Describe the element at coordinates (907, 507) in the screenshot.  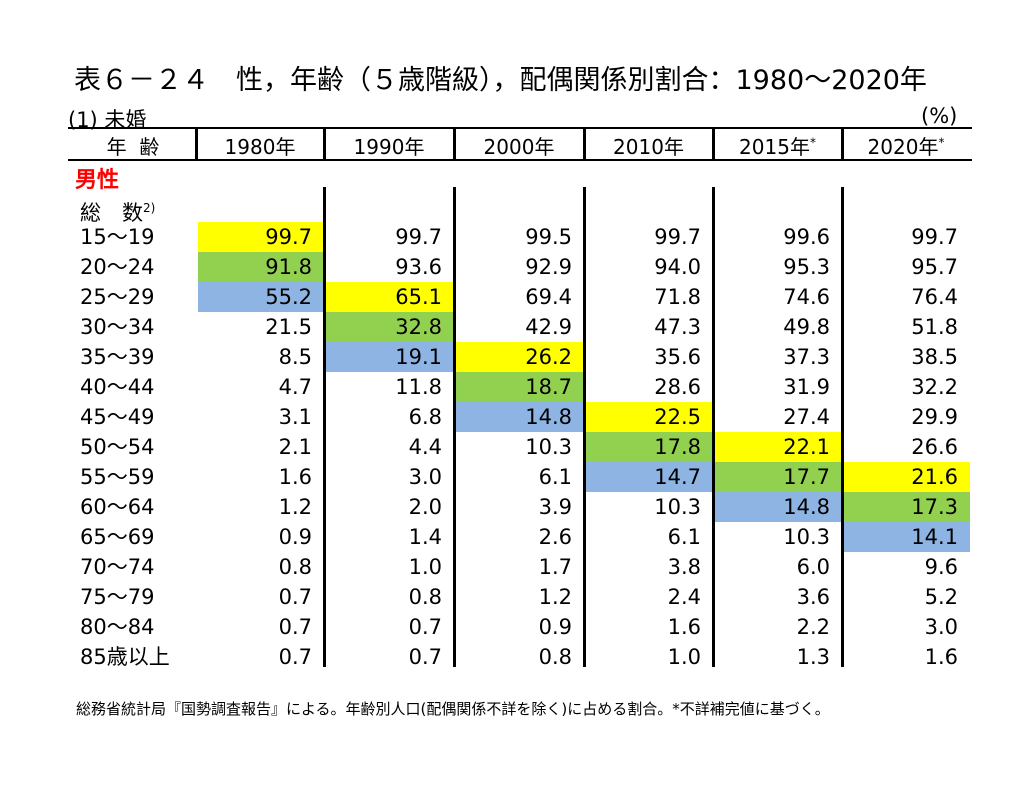
I see `table-cell: 17.3` at that location.